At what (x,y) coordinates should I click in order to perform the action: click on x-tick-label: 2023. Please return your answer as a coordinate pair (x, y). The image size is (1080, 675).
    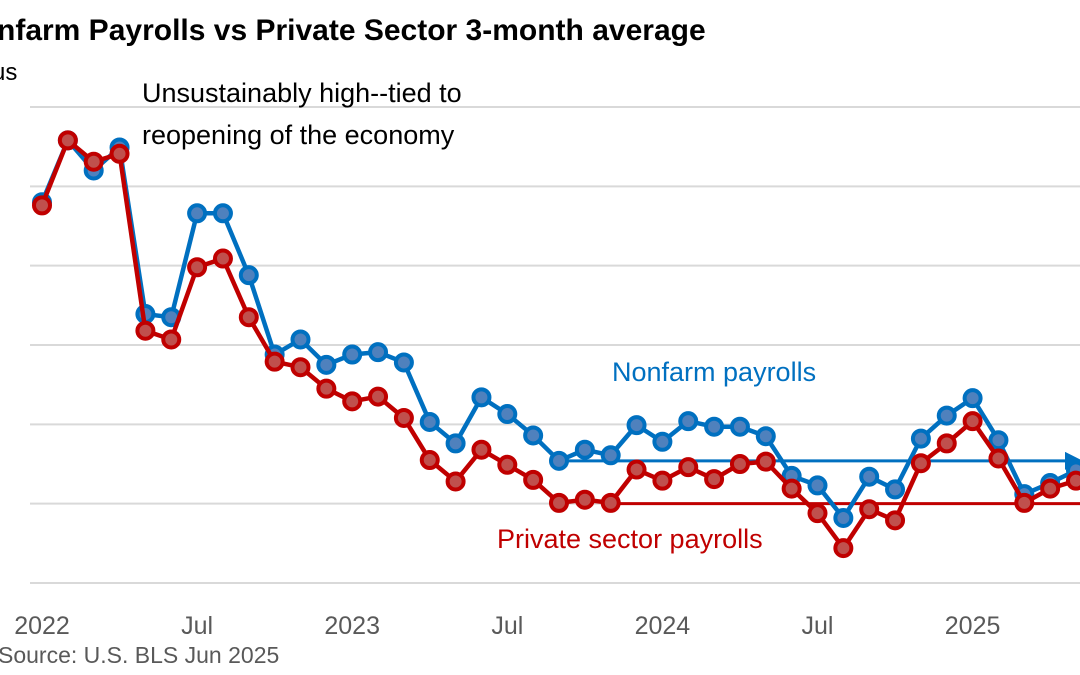
    Looking at the image, I should click on (352, 626).